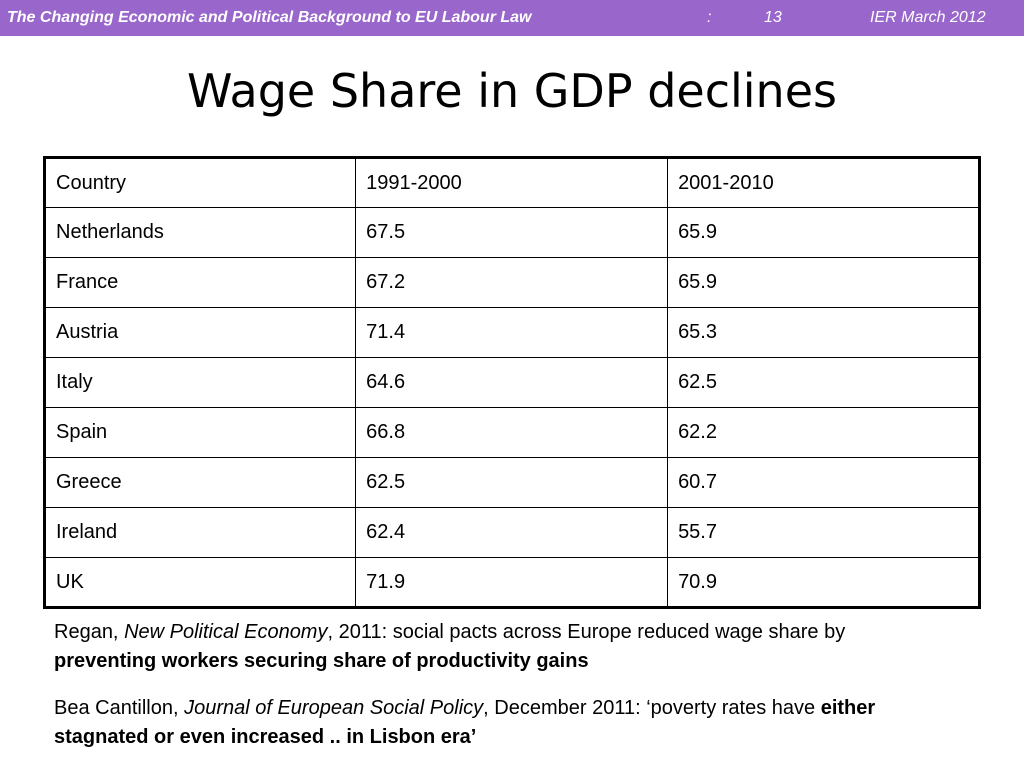 The height and width of the screenshot is (768, 1024). I want to click on country-cell: Italy, so click(200, 382).